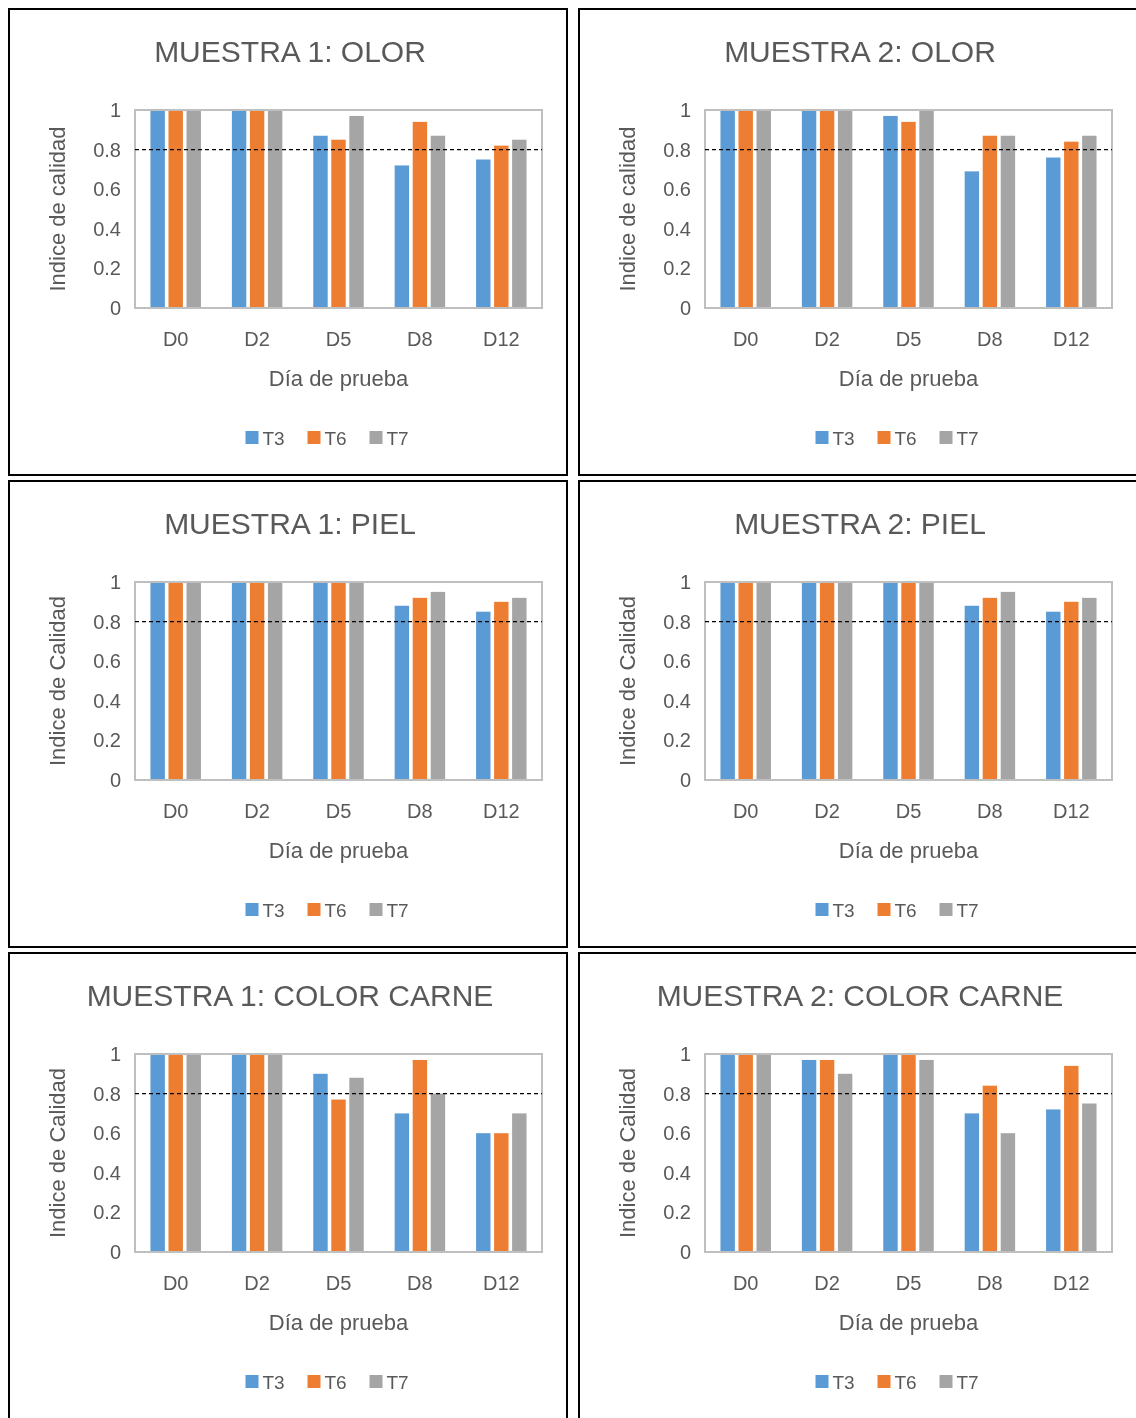 The height and width of the screenshot is (1418, 1136). I want to click on y-axis-title: Indice de calidad, so click(627, 209).